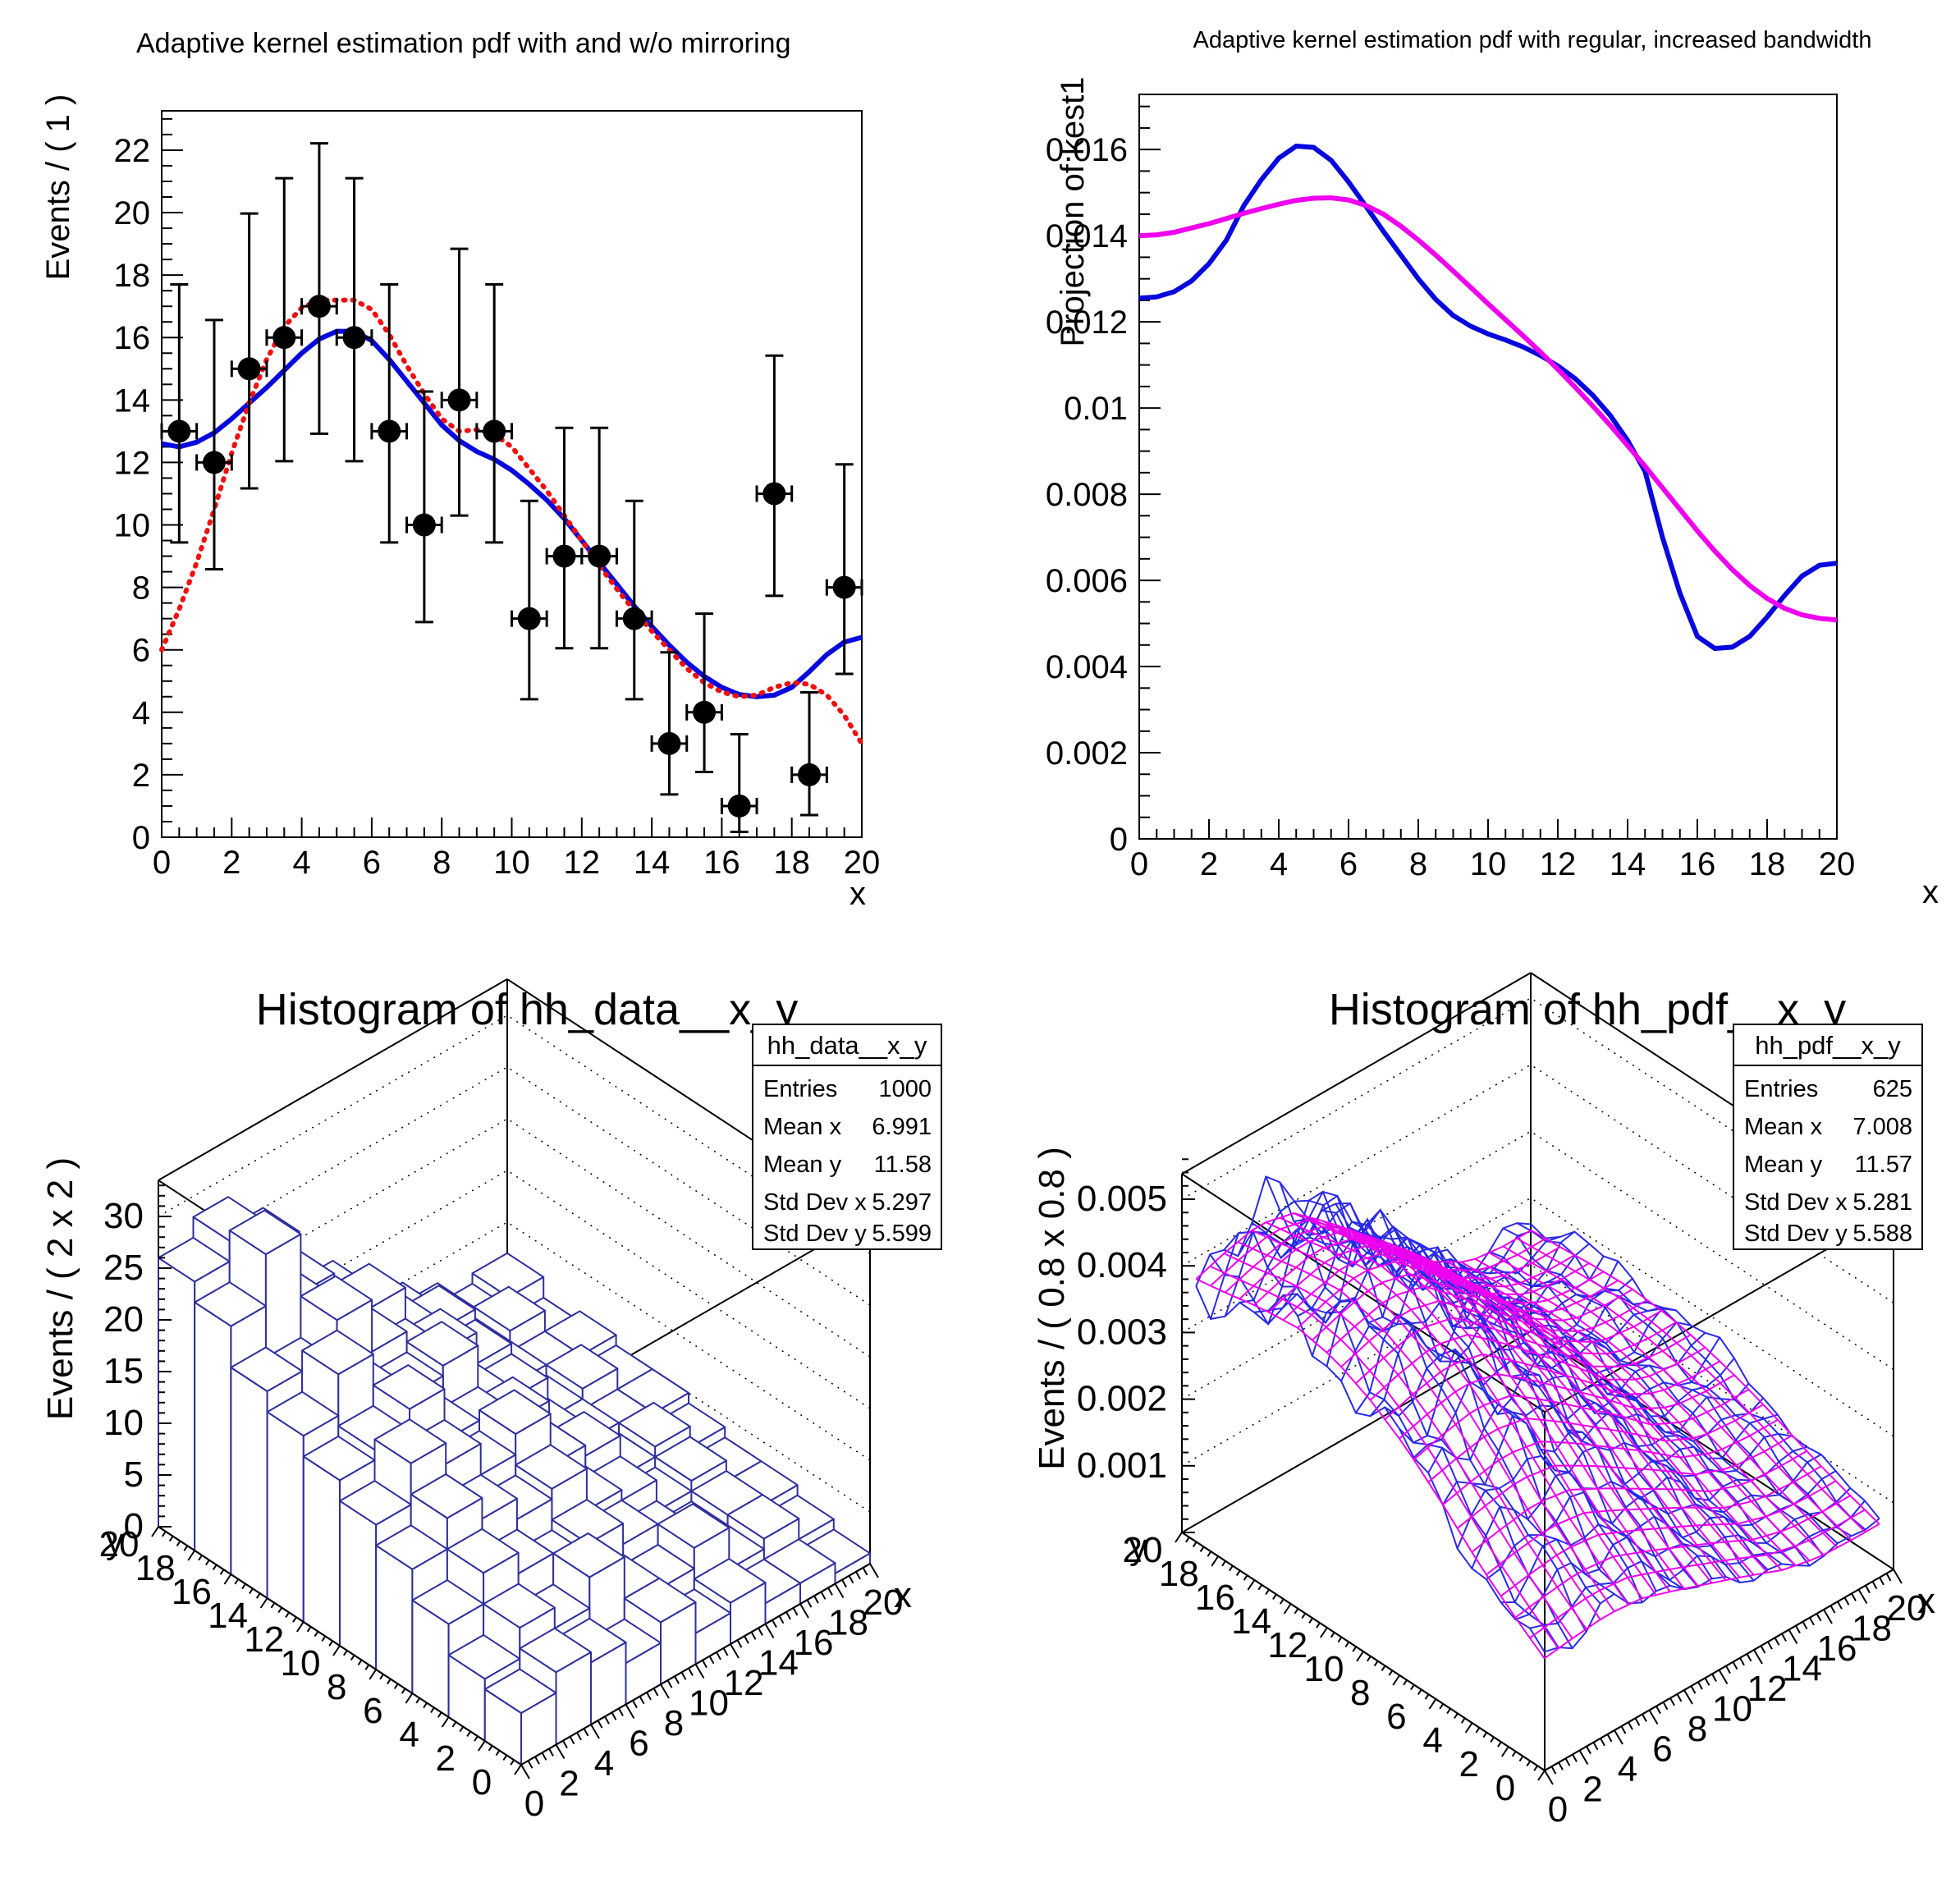 This screenshot has height=1901, width=1960. I want to click on stats-value: 11.57, so click(1884, 1165).